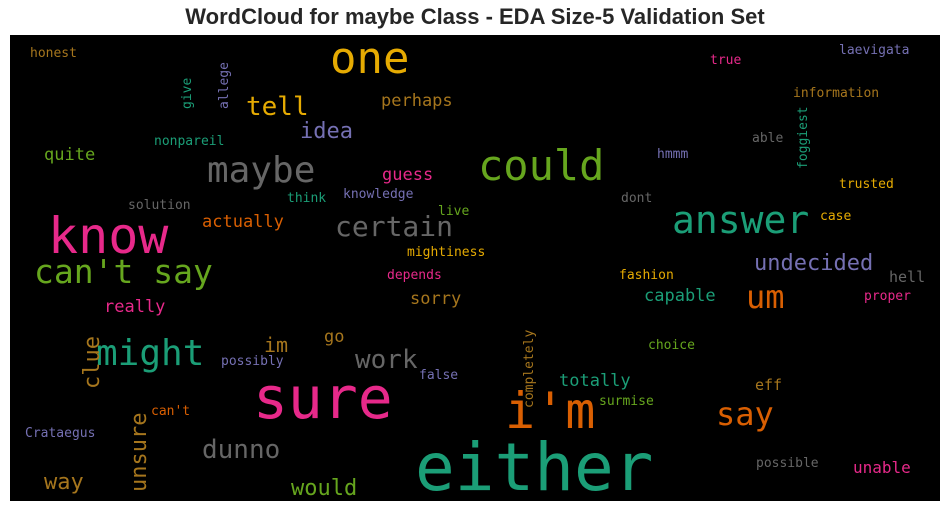  What do you see at coordinates (69, 155) in the screenshot?
I see `word-quite: quite` at bounding box center [69, 155].